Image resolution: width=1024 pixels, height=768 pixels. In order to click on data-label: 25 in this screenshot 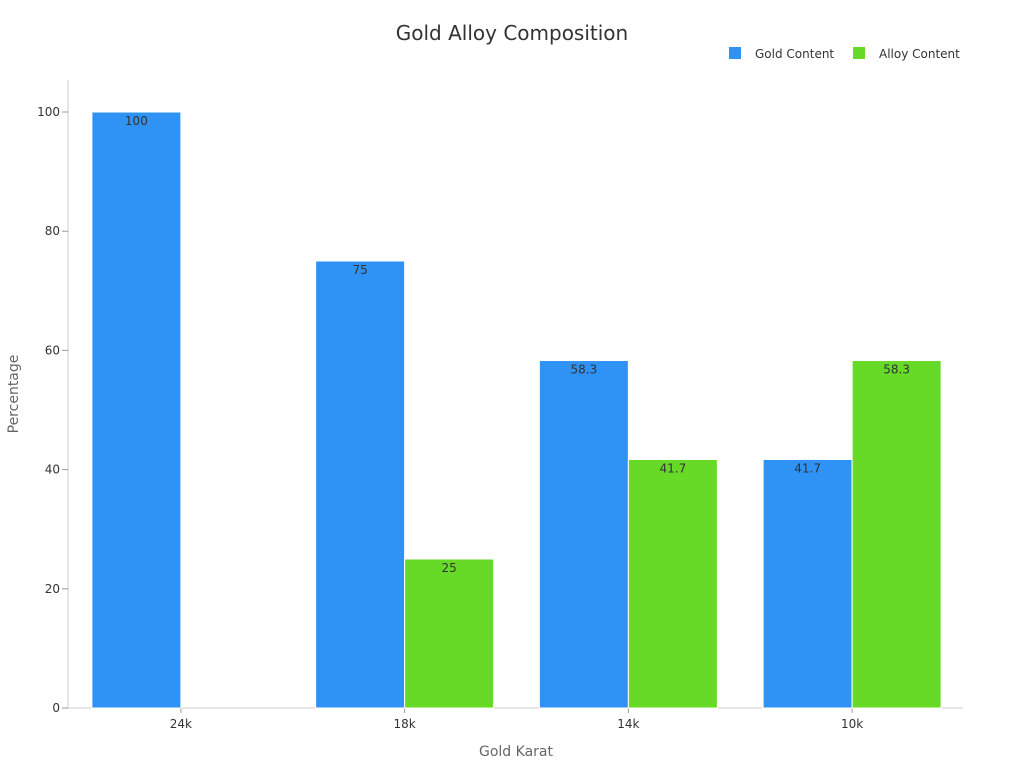, I will do `click(448, 568)`.